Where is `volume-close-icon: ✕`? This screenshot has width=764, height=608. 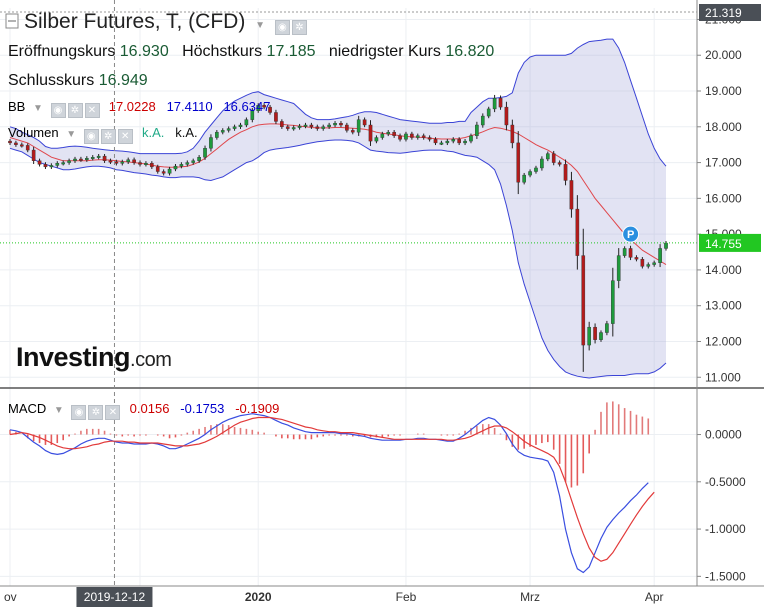 volume-close-icon: ✕ is located at coordinates (125, 136).